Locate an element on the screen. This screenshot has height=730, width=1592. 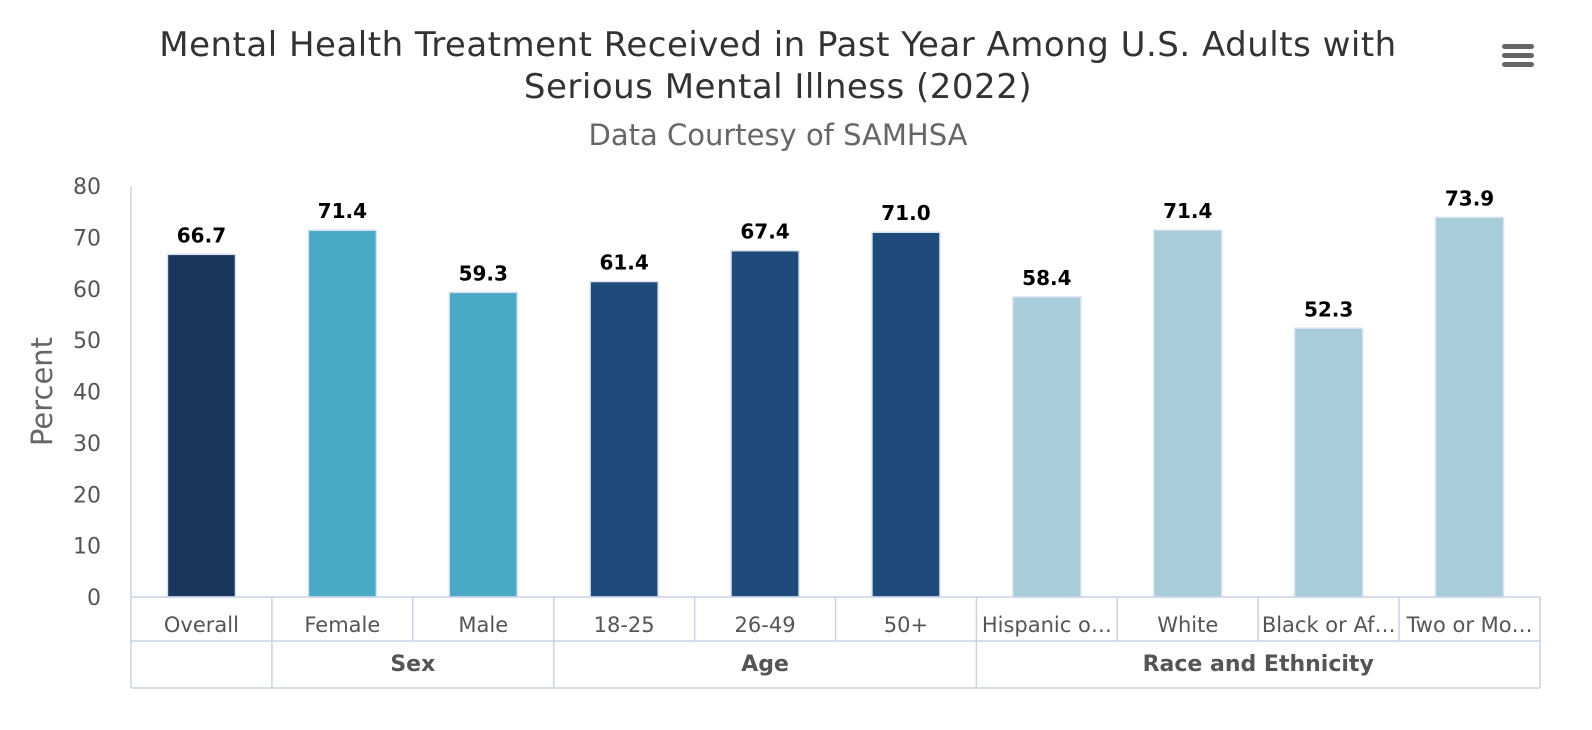
data-label: 58.4 is located at coordinates (1046, 278).